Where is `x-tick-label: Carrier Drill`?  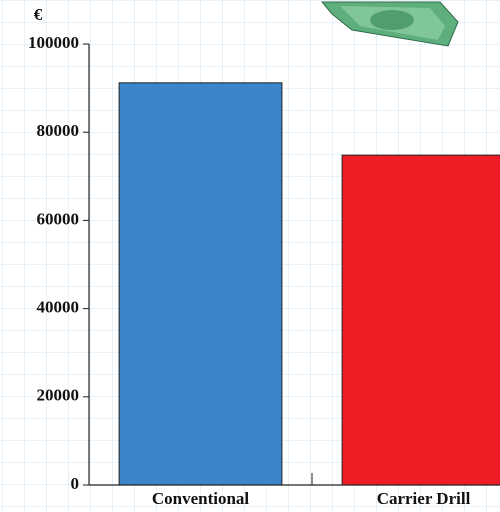 x-tick-label: Carrier Drill is located at coordinates (424, 498).